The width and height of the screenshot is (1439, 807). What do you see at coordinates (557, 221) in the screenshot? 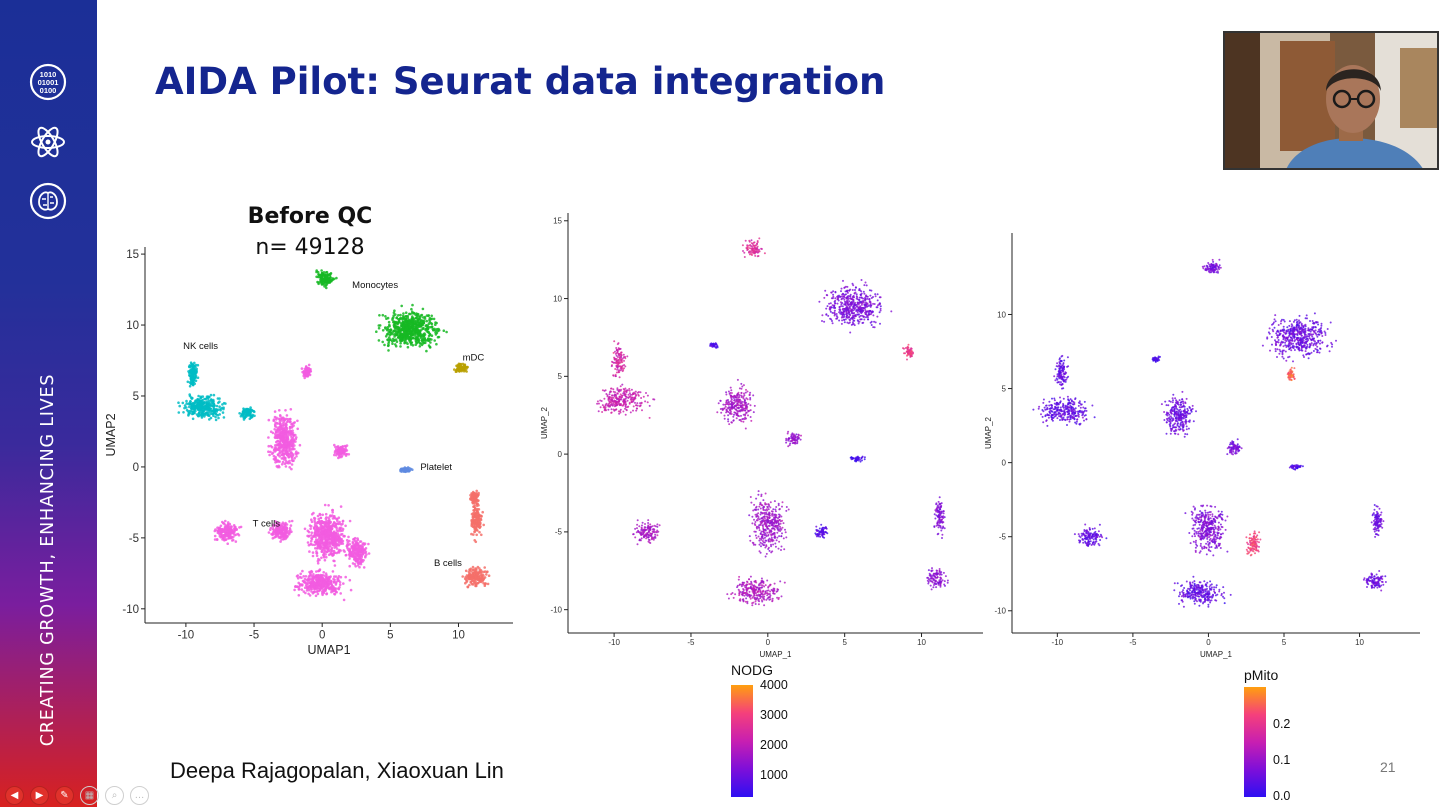
I see `y-tick-label: 15` at bounding box center [557, 221].